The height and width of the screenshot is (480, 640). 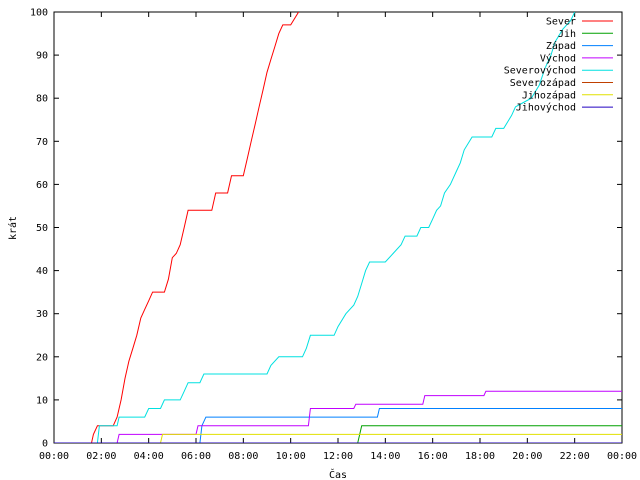 What do you see at coordinates (42, 228) in the screenshot?
I see `y-tick-label: 50` at bounding box center [42, 228].